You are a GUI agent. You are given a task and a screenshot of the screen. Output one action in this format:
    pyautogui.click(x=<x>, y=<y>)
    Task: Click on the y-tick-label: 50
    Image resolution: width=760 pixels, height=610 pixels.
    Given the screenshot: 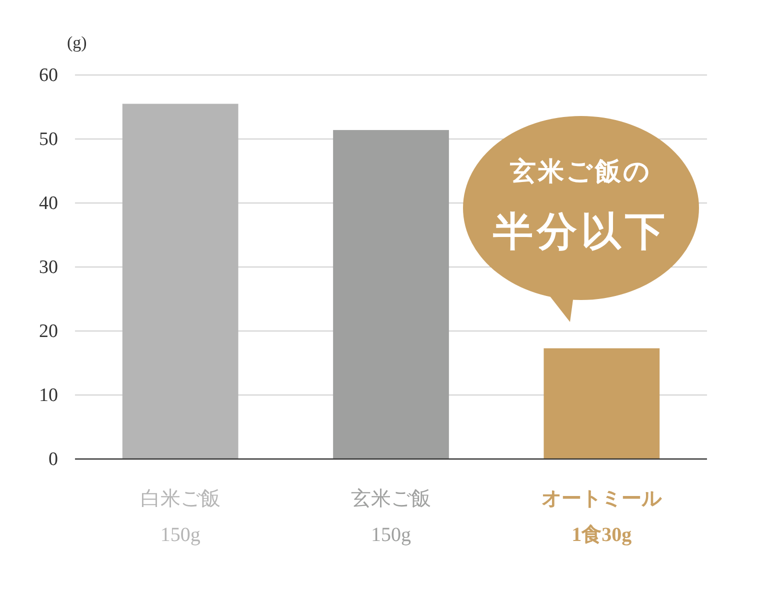 What is the action you would take?
    pyautogui.click(x=48, y=139)
    